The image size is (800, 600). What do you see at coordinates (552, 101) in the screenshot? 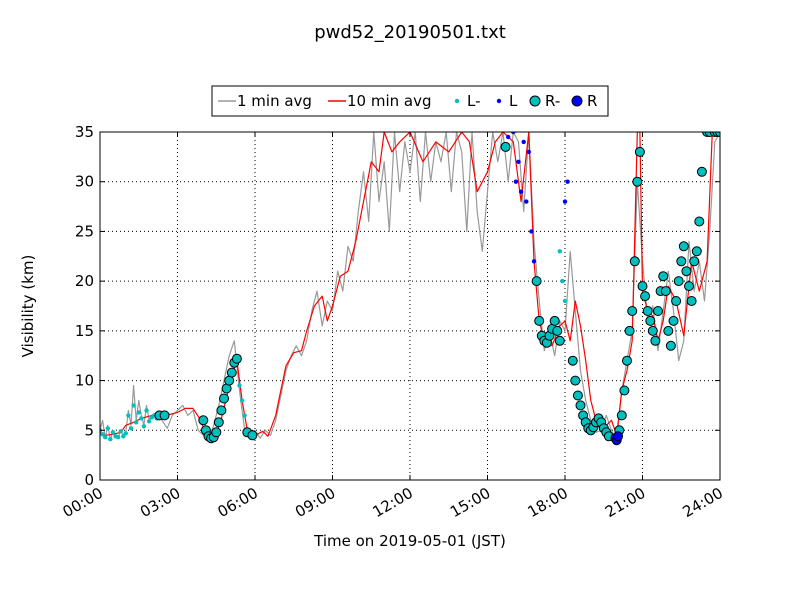
I see `legend-label: R-` at bounding box center [552, 101].